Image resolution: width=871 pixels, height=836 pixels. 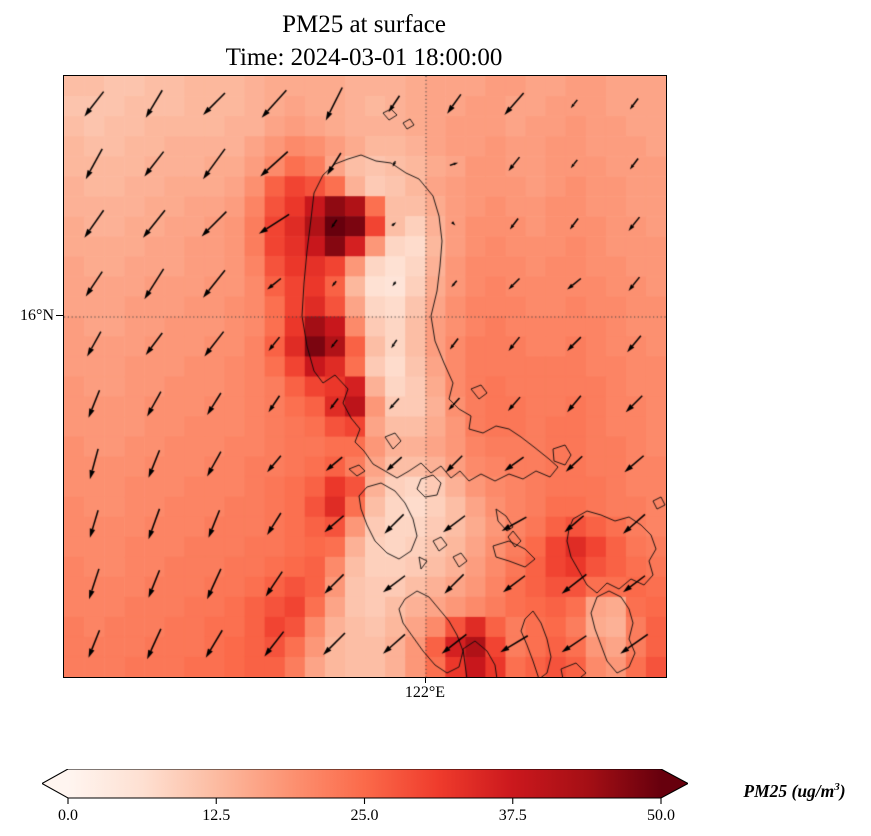 What do you see at coordinates (512, 815) in the screenshot?
I see `colorbar-tick-label: 37.5` at bounding box center [512, 815].